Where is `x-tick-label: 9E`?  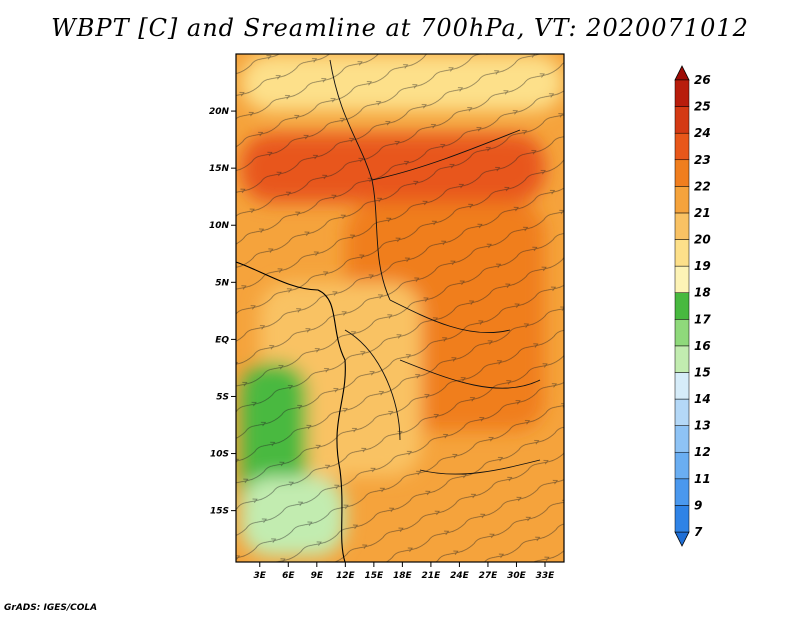 x-tick-label: 9E is located at coordinates (317, 576).